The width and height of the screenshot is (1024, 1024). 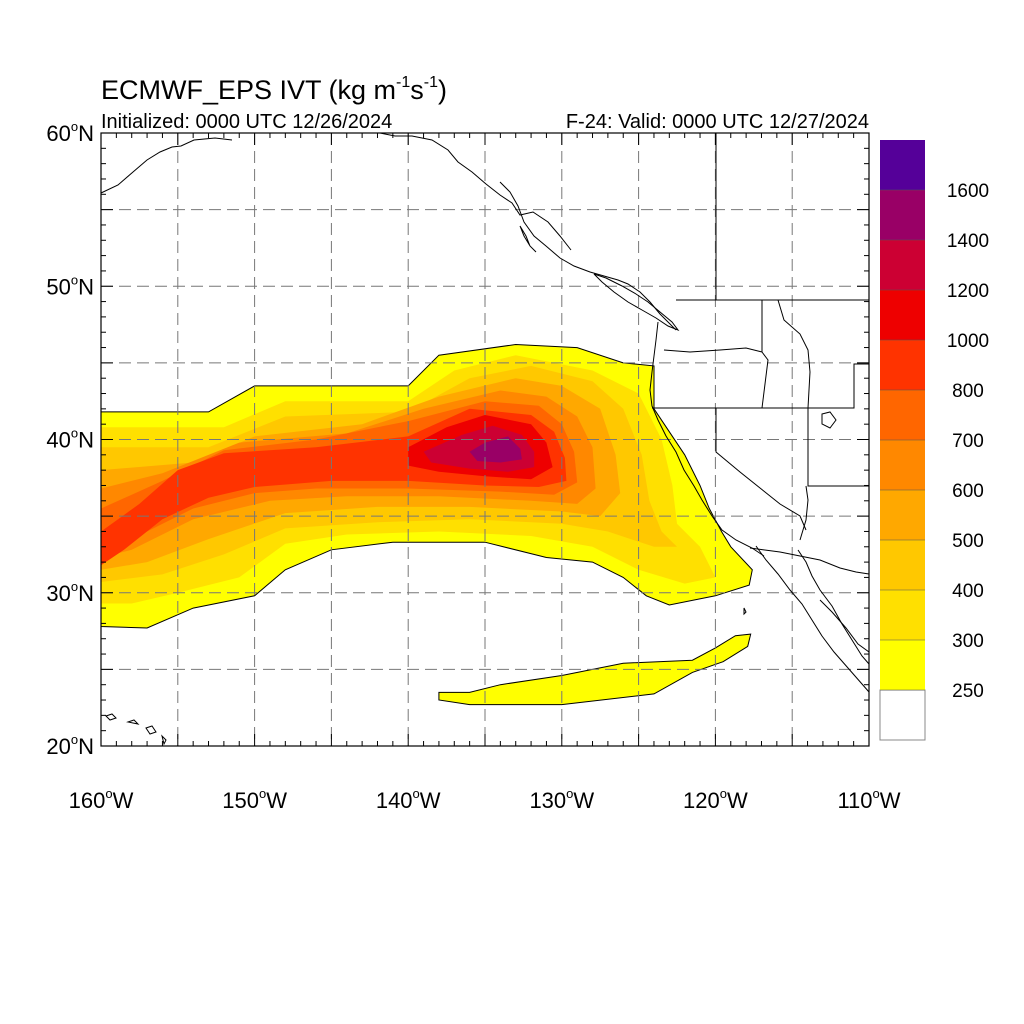 What do you see at coordinates (636, 302) in the screenshot?
I see `vancouver-island` at bounding box center [636, 302].